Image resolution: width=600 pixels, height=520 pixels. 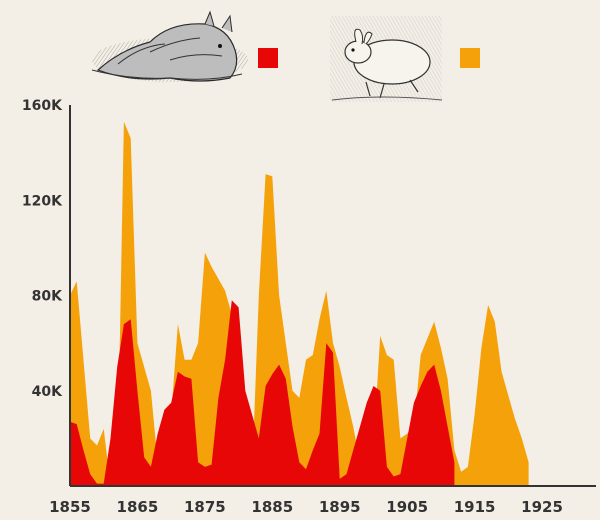 What do you see at coordinates (268, 58) in the screenshot?
I see `legend-swatch-lynx` at bounding box center [268, 58].